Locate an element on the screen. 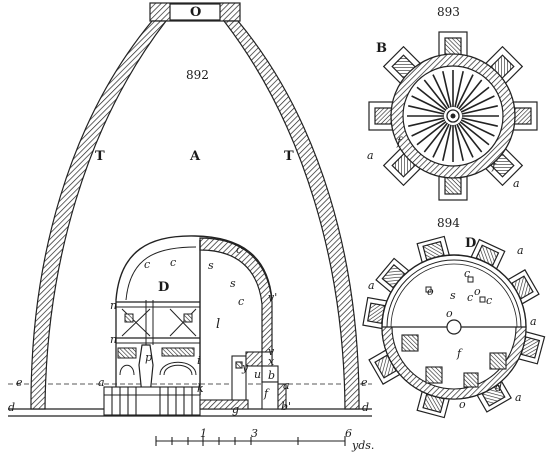  label-a-893-right: a is located at coordinates (516, 183).